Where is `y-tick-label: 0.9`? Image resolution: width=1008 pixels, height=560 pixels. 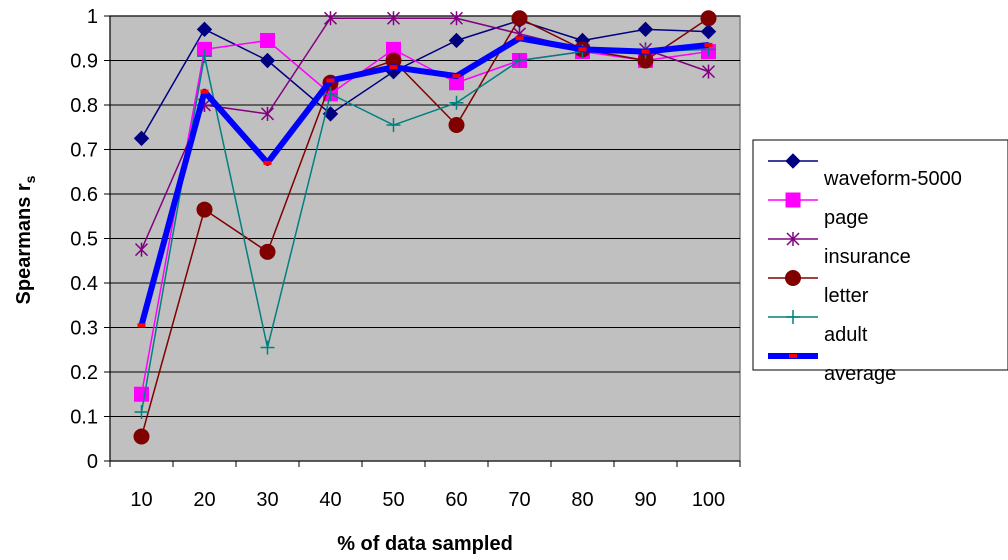
y-tick-label: 0.9 is located at coordinates (84, 62).